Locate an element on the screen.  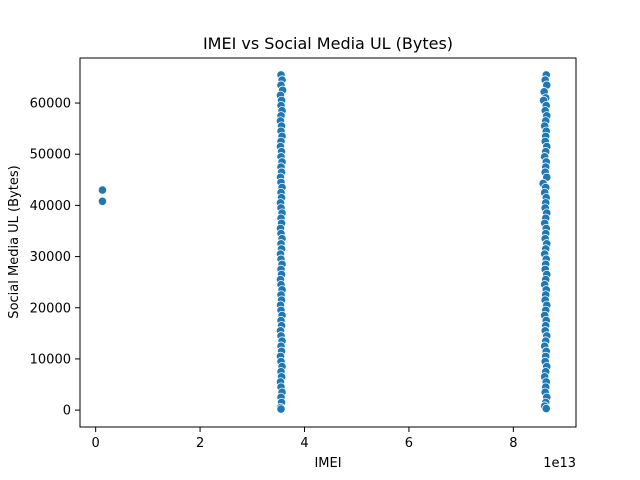
y-axis-ticks: 0 10000 20000 30000 40000 50000 60000 is located at coordinates (55, 258).